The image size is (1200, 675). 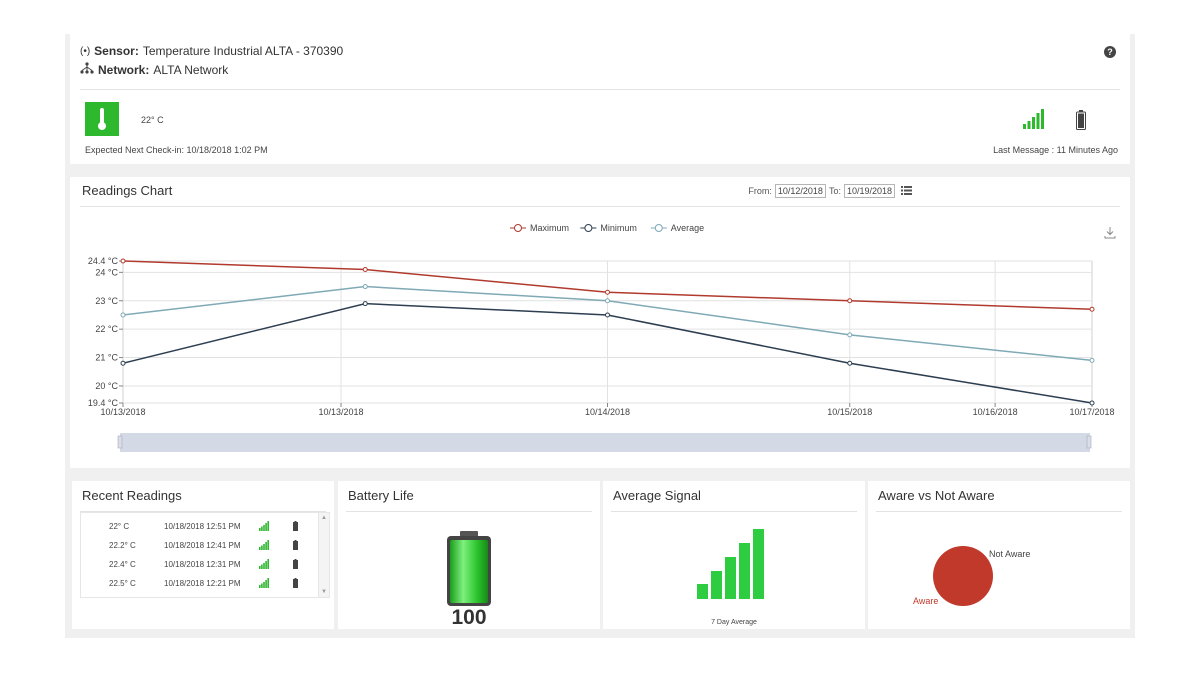 I want to click on range-navigator, so click(x=604, y=442).